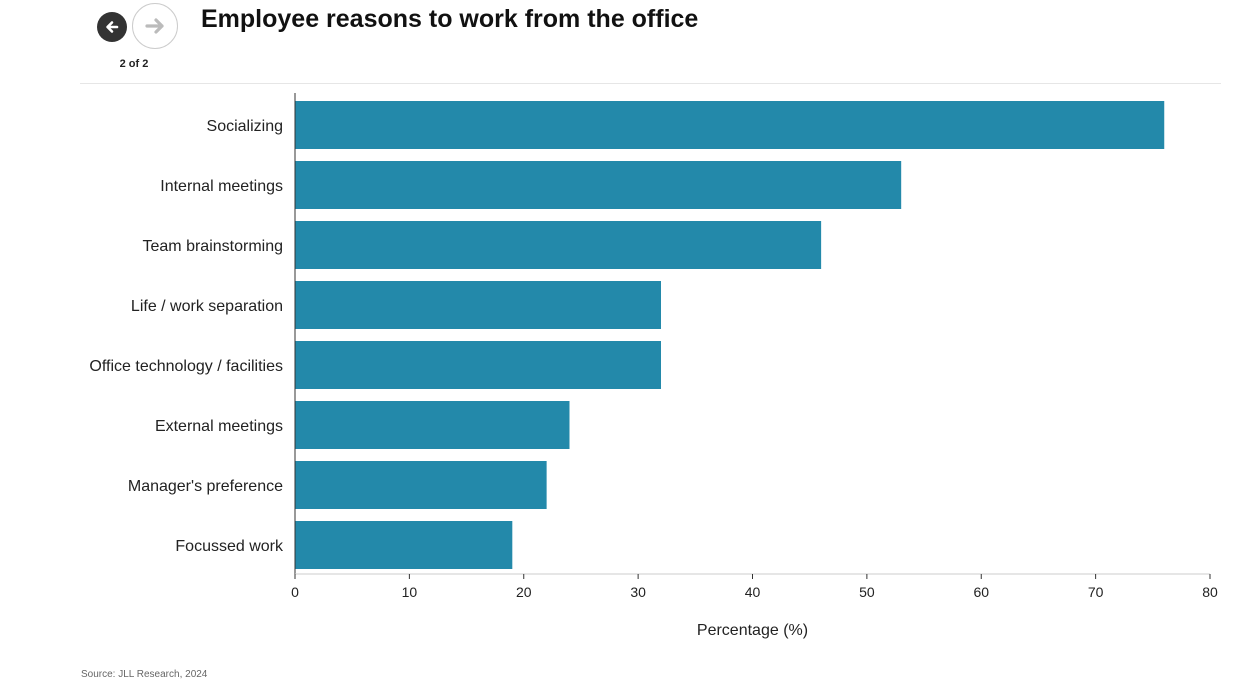 The image size is (1253, 688). I want to click on x-tick-label: 10, so click(410, 592).